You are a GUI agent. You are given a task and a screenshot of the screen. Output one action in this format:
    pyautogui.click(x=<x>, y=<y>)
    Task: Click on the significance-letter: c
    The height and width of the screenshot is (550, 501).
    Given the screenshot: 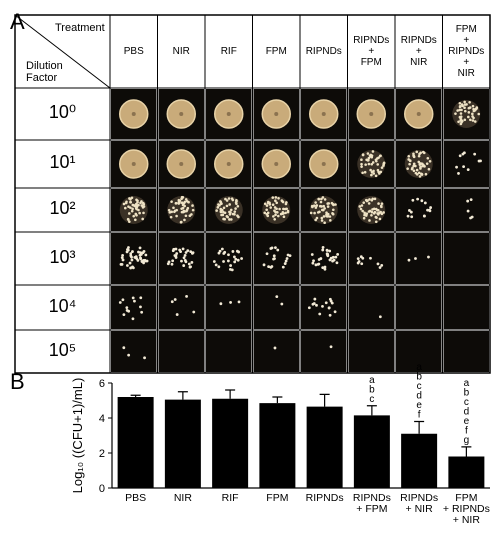 What is the action you would take?
    pyautogui.click(x=419, y=386)
    